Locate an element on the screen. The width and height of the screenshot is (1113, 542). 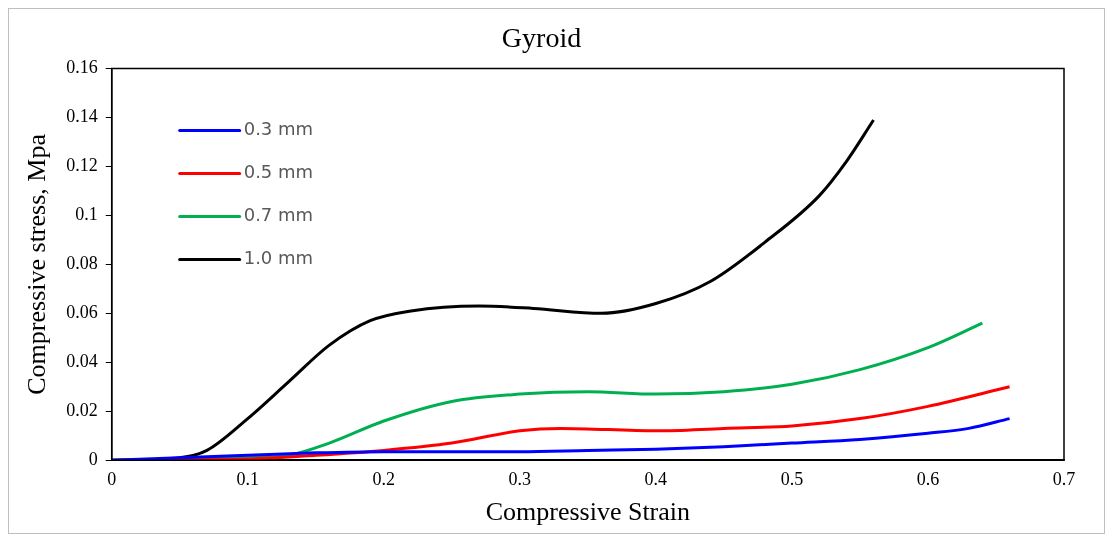
x-tick-label: 0 is located at coordinates (112, 478).